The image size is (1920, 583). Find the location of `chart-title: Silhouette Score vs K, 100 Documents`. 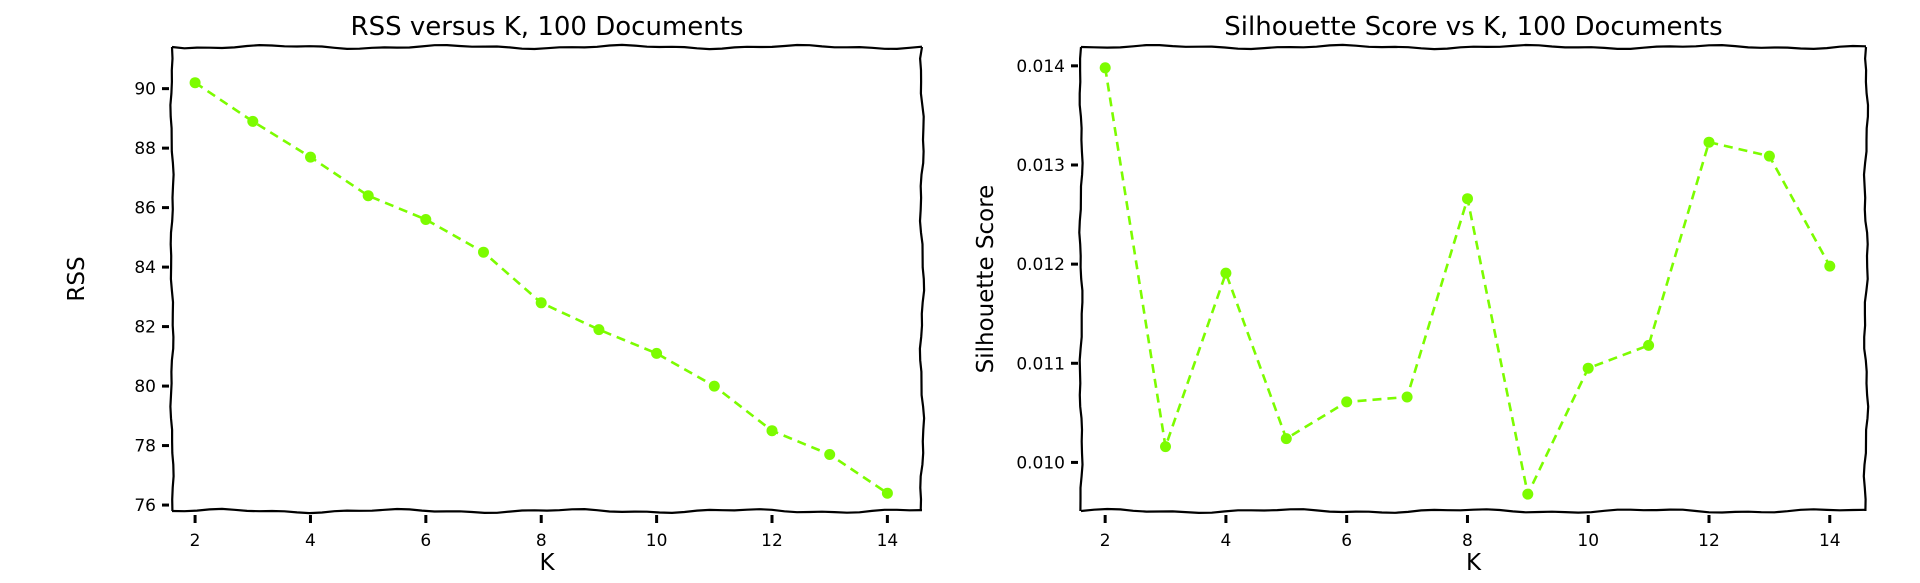

chart-title: Silhouette Score vs K, 100 Documents is located at coordinates (1473, 27).